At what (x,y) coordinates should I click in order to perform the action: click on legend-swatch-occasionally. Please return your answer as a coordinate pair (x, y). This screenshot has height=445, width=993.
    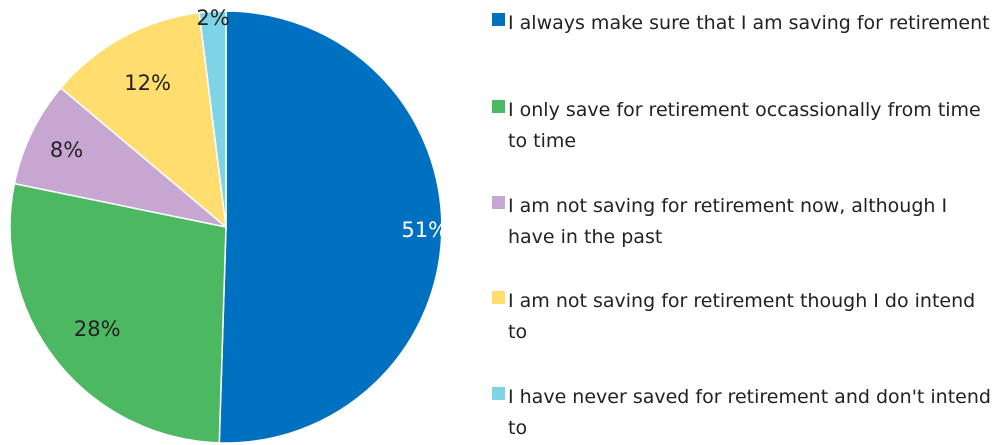
    Looking at the image, I should click on (498, 106).